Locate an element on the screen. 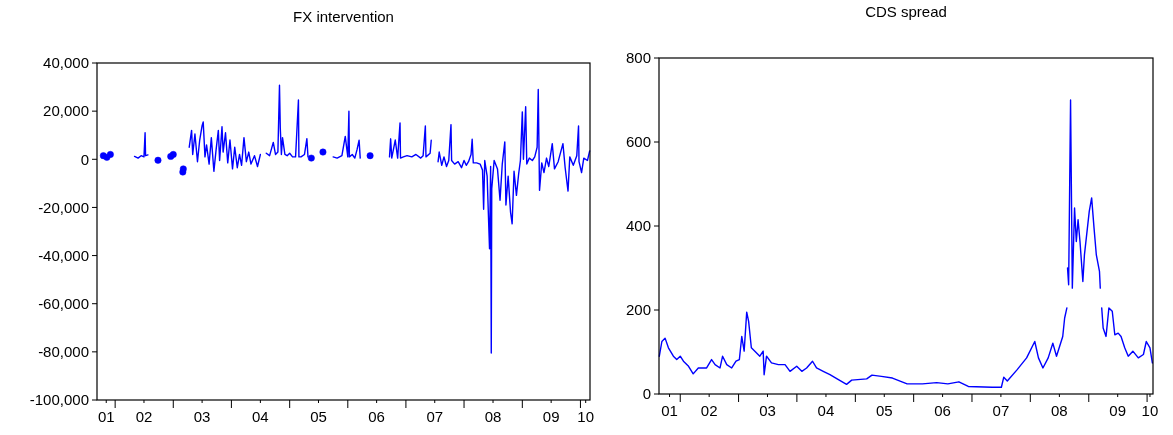 This screenshot has width=1173, height=435. y-tick-label: -100,000 is located at coordinates (59, 400).